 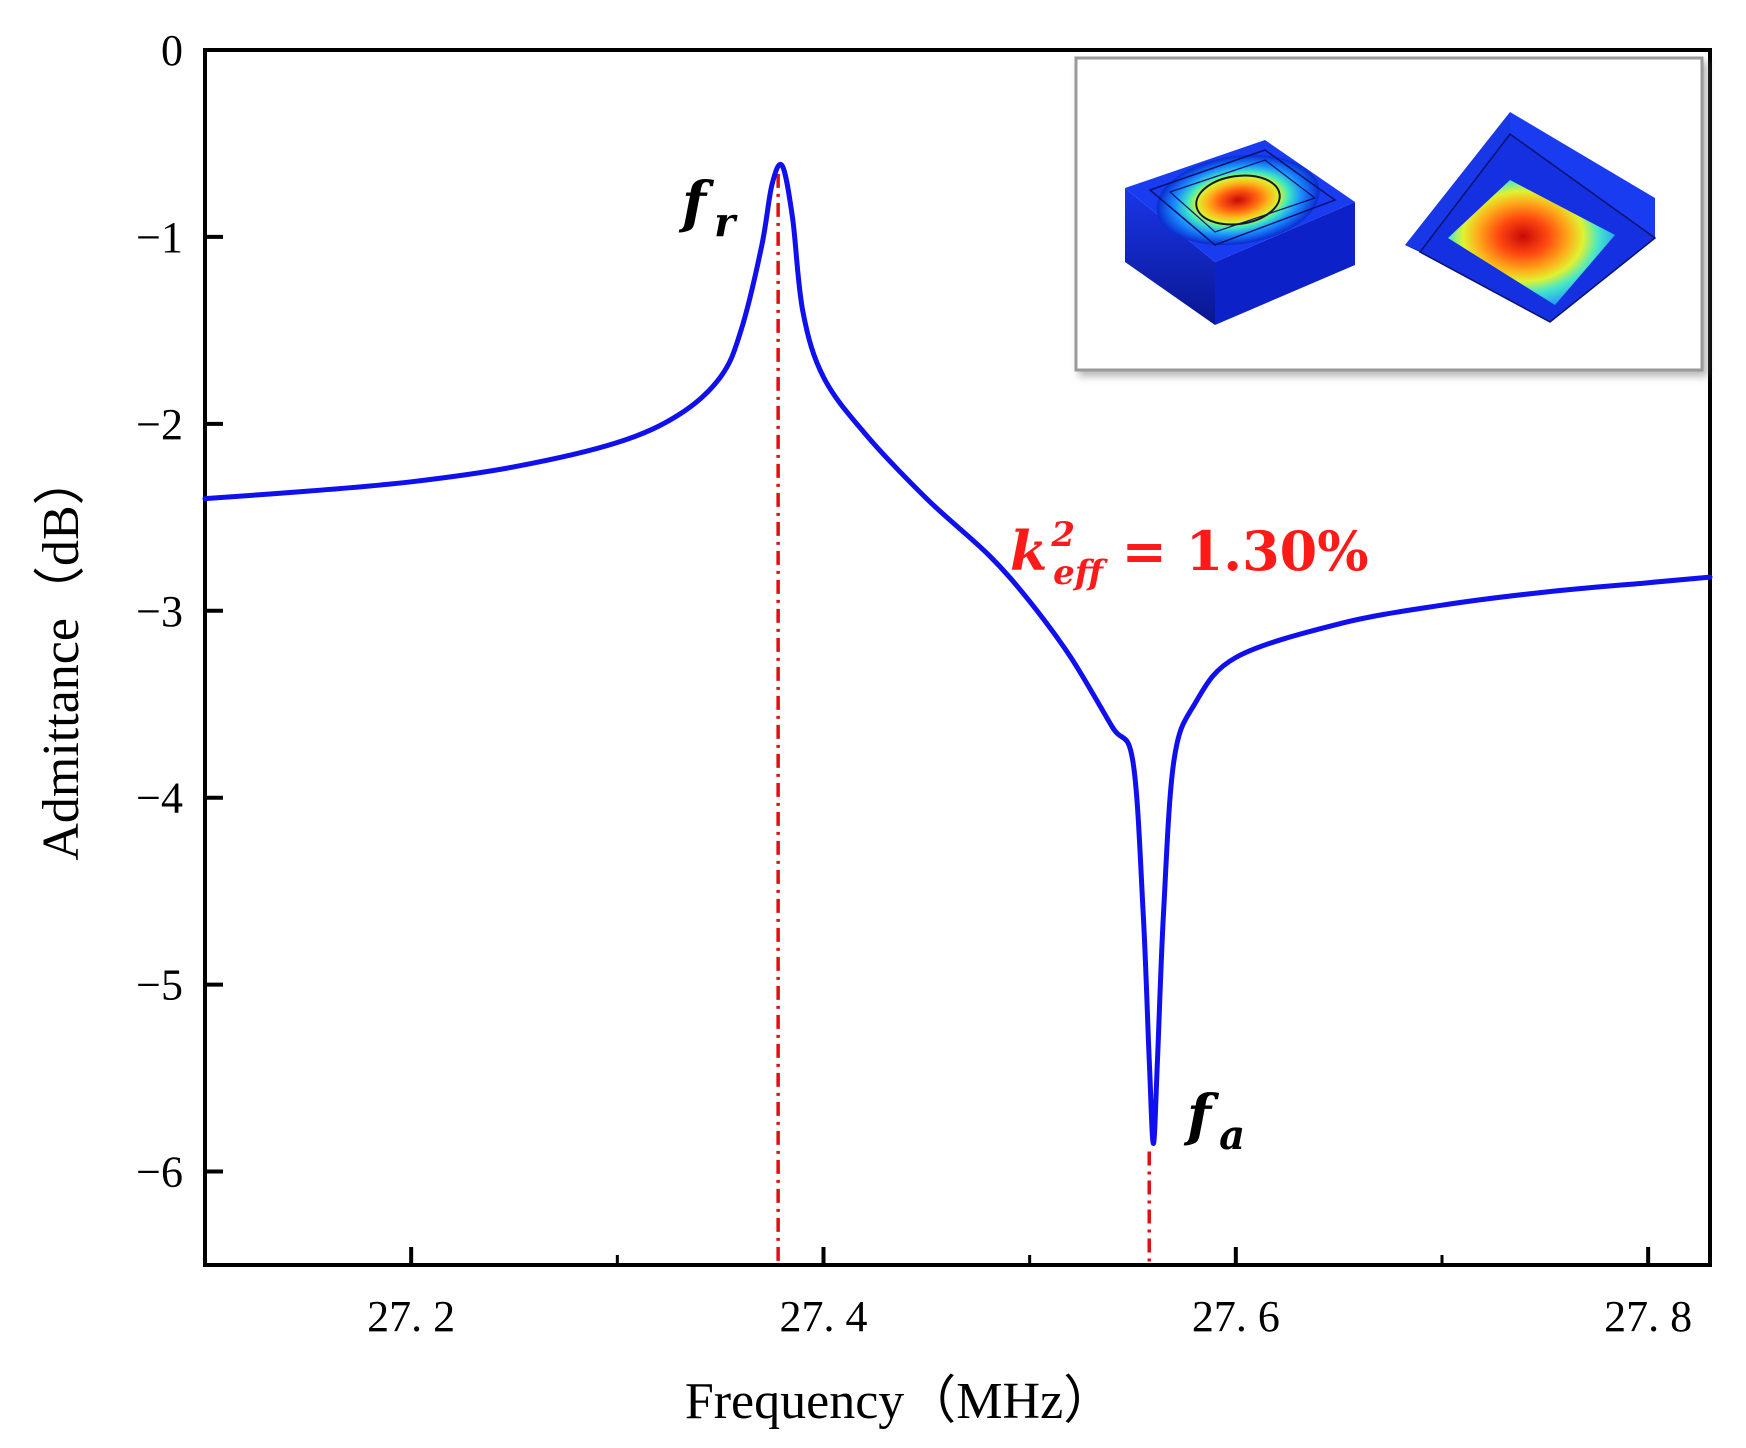 What do you see at coordinates (159, 985) in the screenshot?
I see `y-tick-label: −5` at bounding box center [159, 985].